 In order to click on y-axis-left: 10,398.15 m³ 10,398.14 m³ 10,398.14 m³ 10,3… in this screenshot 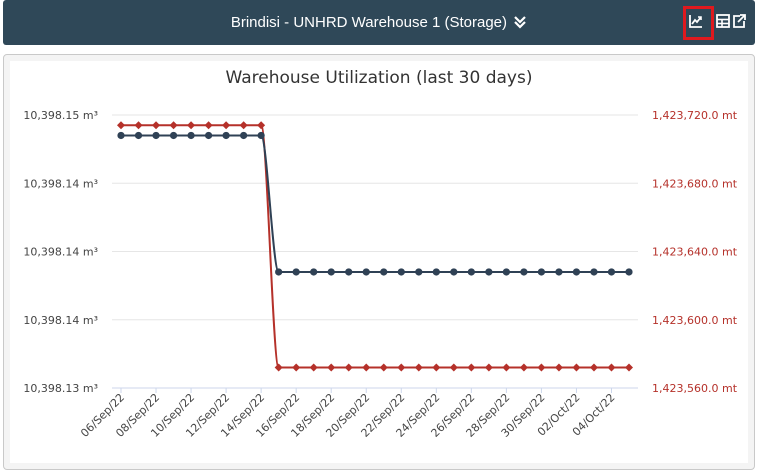, I will do `click(60, 252)`.